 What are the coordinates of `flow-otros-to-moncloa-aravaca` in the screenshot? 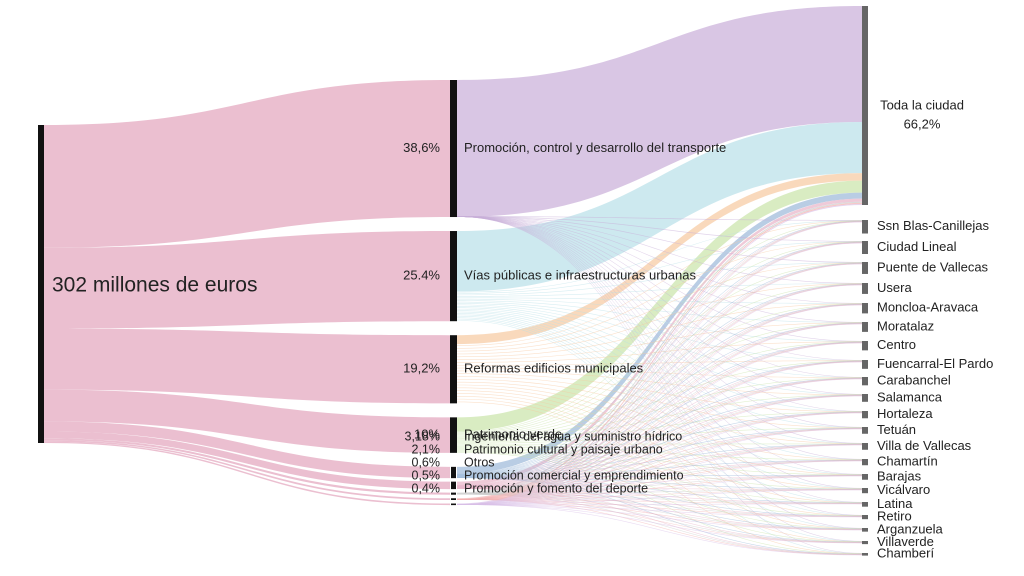 It's located at (659, 399).